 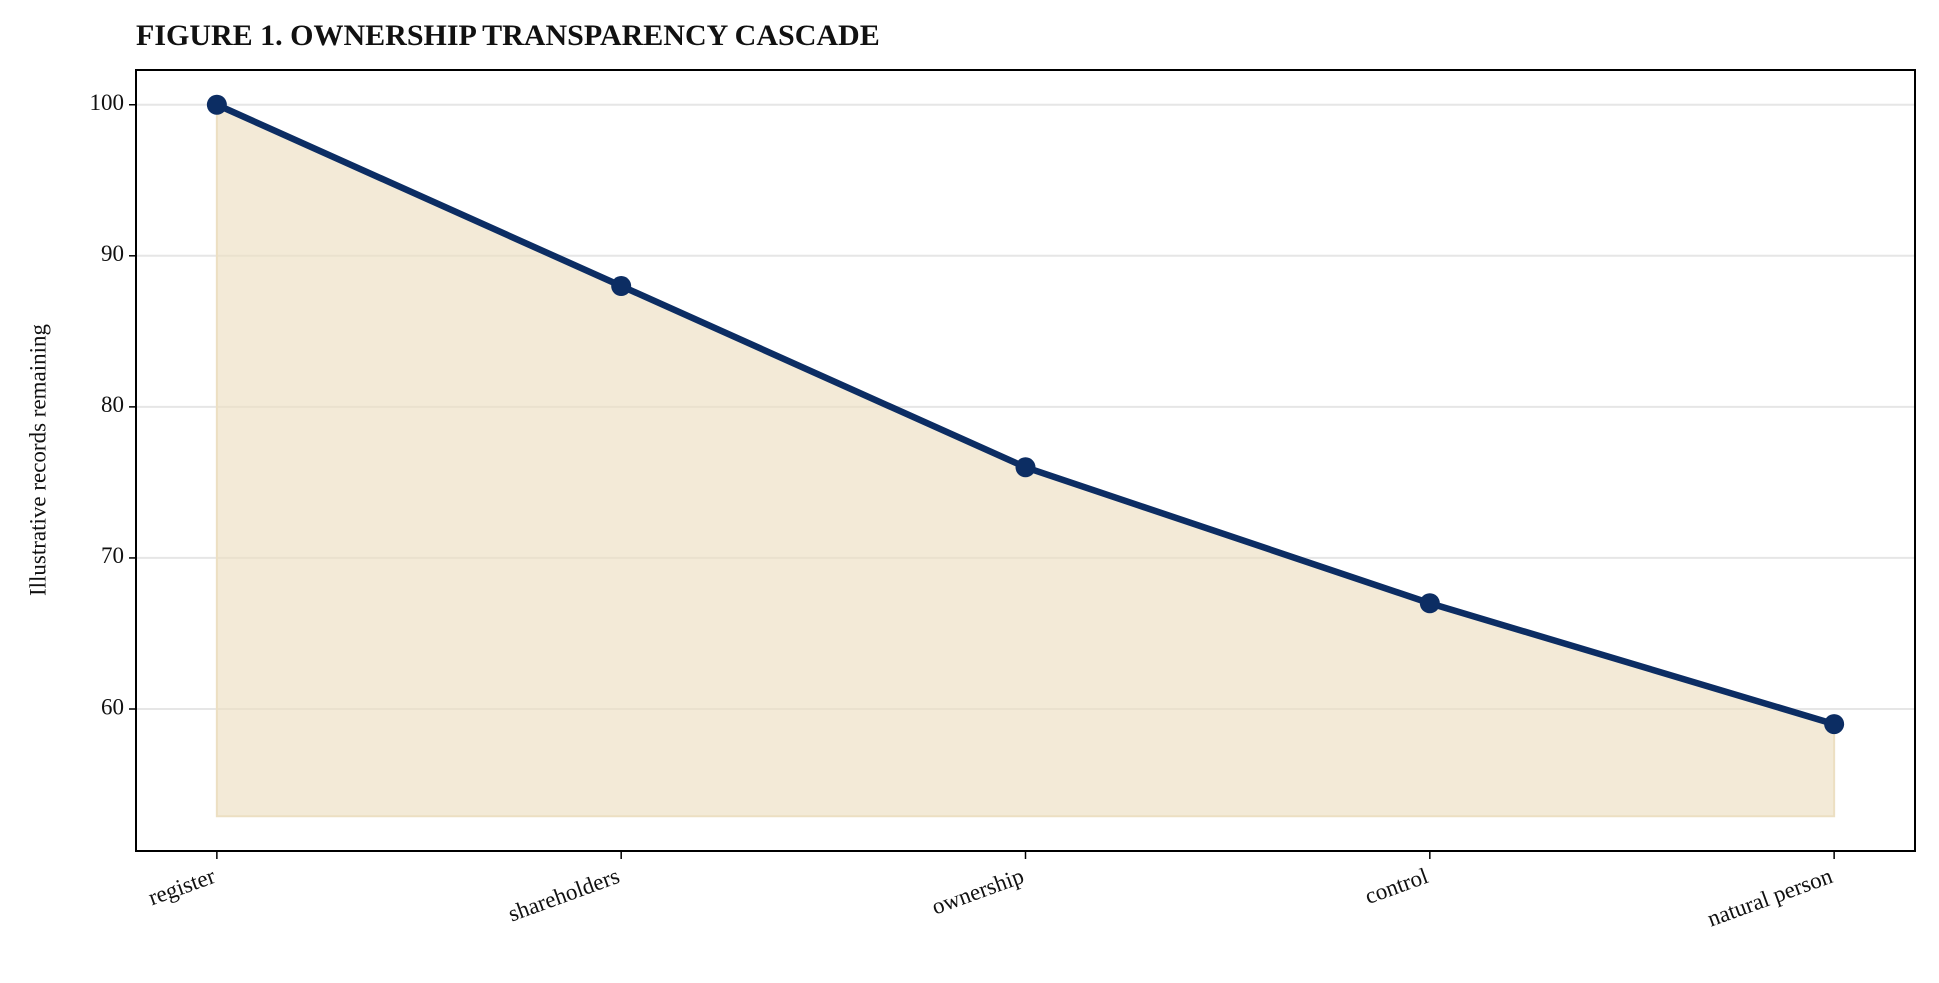 I want to click on x-tick-label: register, so click(x=182, y=886).